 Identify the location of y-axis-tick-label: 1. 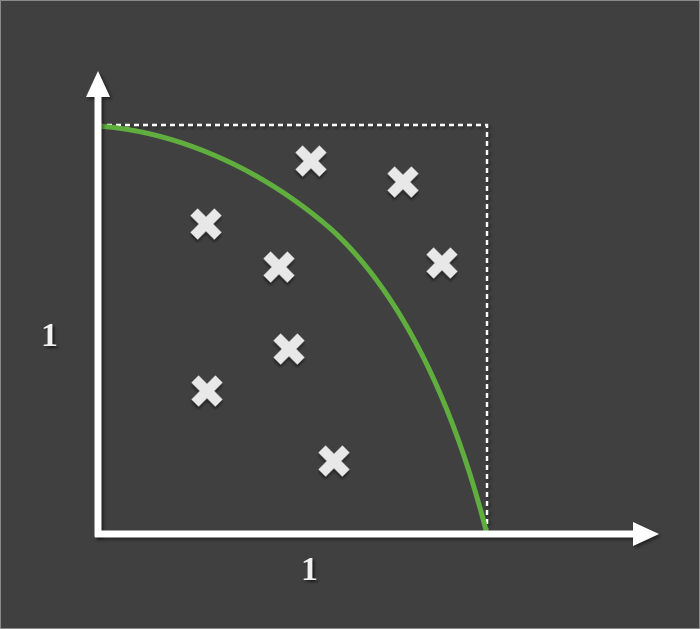
(49, 335).